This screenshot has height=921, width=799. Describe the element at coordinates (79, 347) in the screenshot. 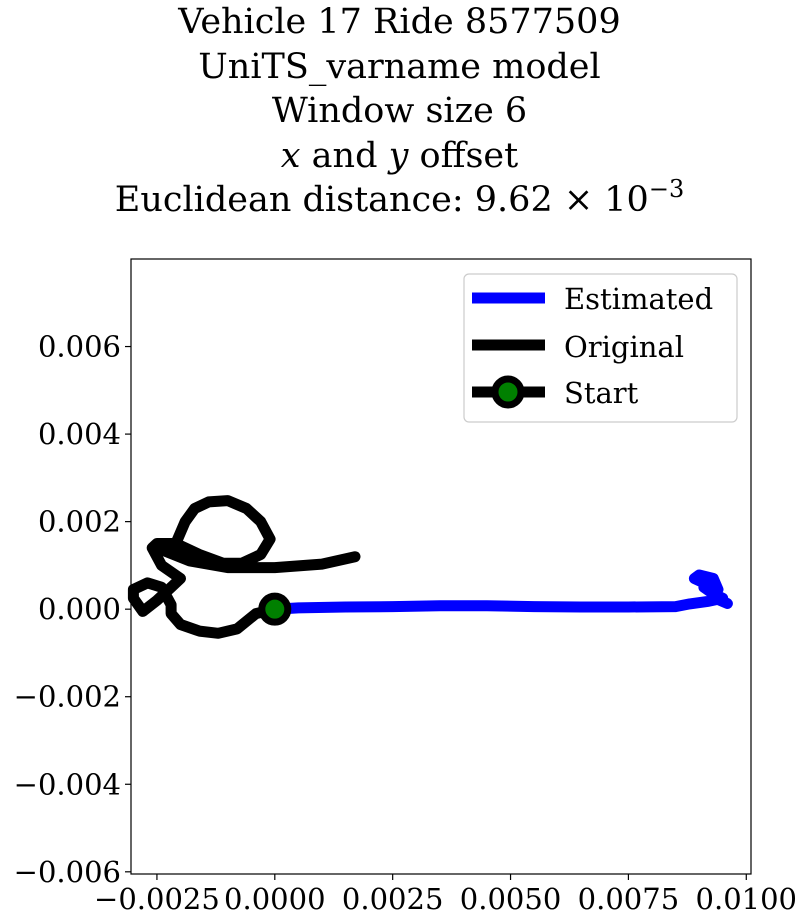

I see `y-tick-label: 0.006` at that location.